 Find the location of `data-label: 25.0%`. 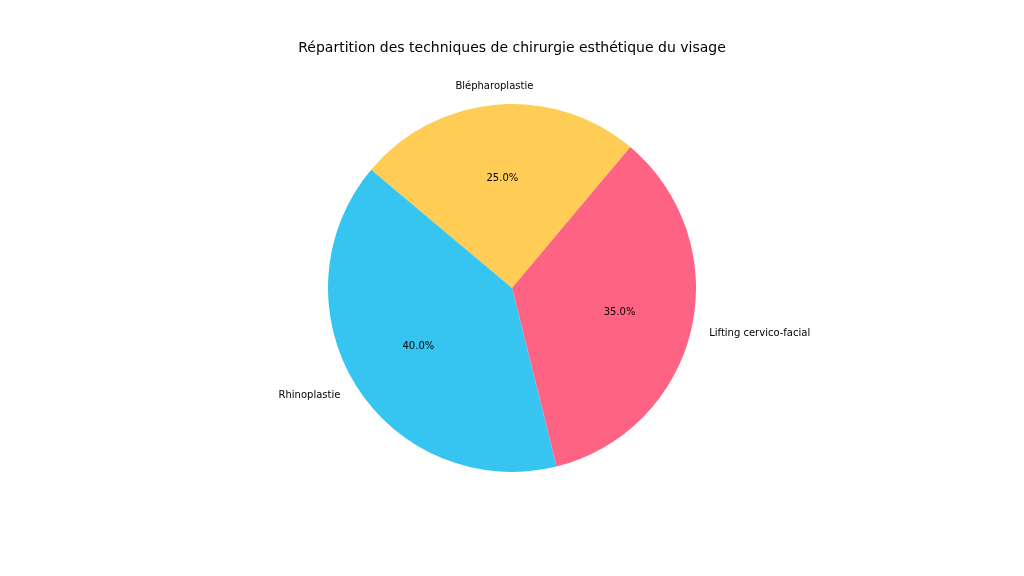

data-label: 25.0% is located at coordinates (502, 177).